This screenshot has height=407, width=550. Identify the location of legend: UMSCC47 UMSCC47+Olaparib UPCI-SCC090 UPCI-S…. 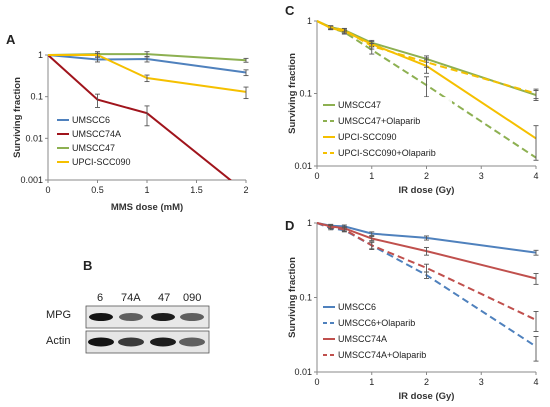
(386, 129).